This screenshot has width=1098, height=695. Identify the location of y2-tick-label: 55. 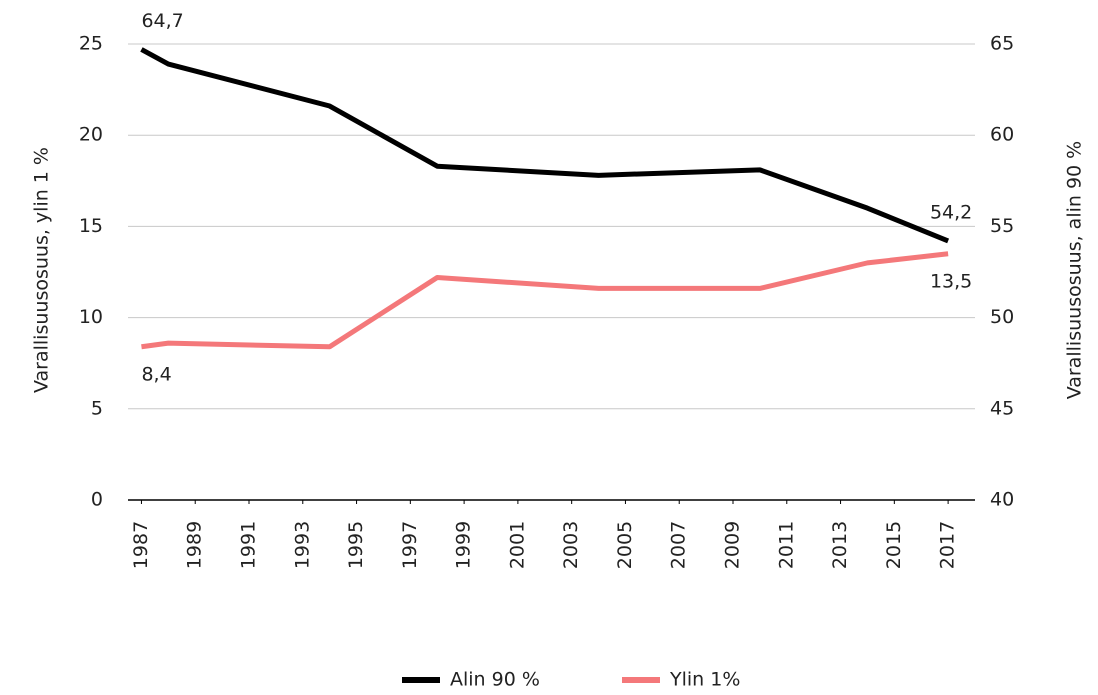
(1002, 226).